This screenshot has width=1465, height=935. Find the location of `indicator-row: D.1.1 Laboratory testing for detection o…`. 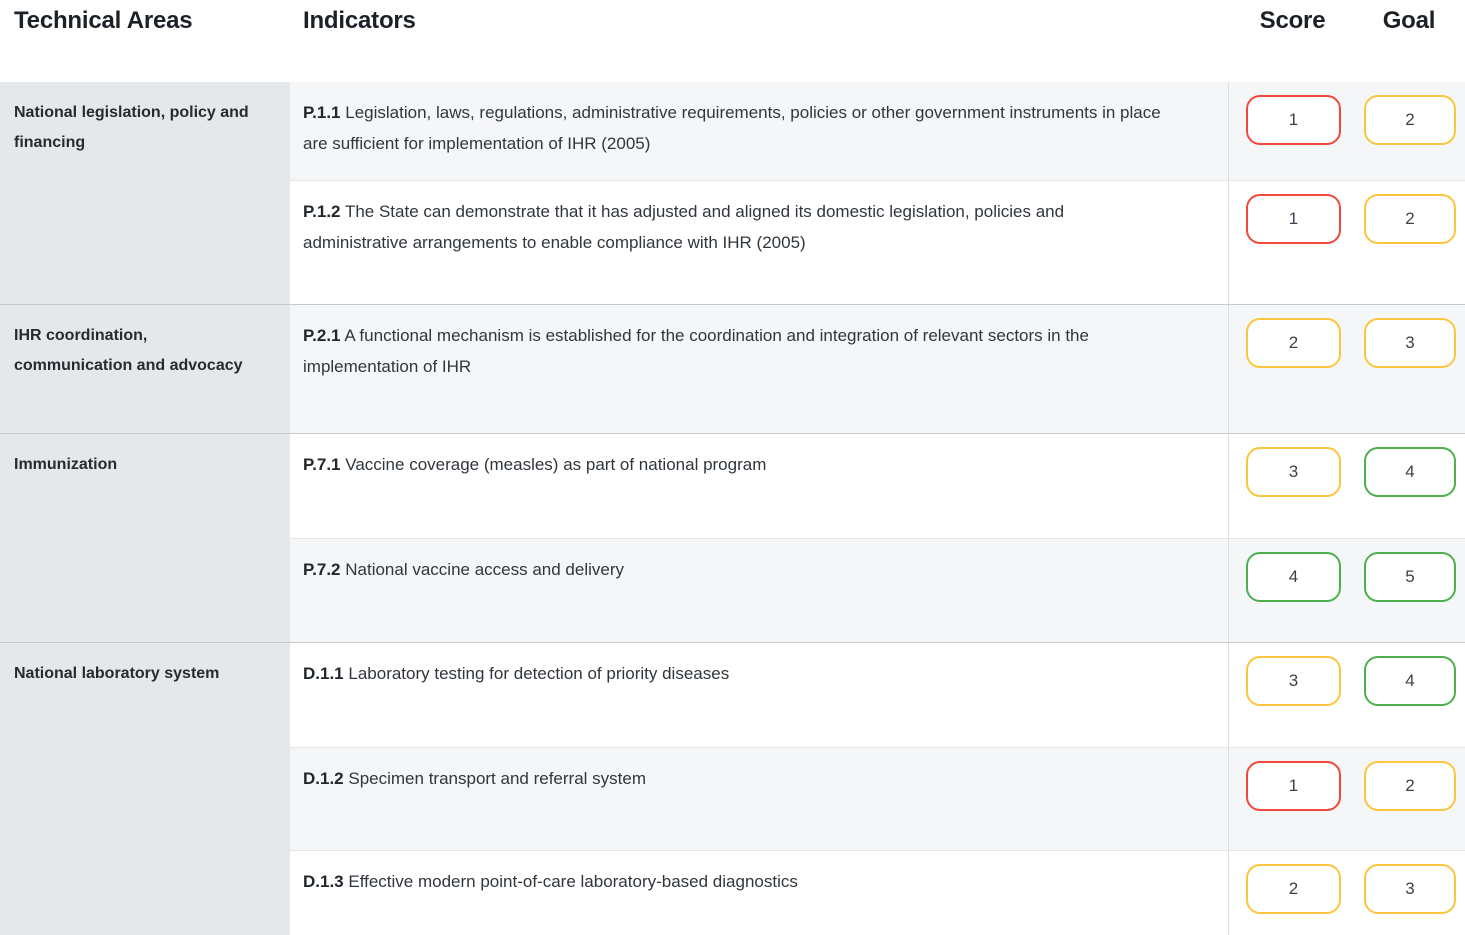

indicator-row: D.1.1 Laboratory testing for detection o… is located at coordinates (877, 695).